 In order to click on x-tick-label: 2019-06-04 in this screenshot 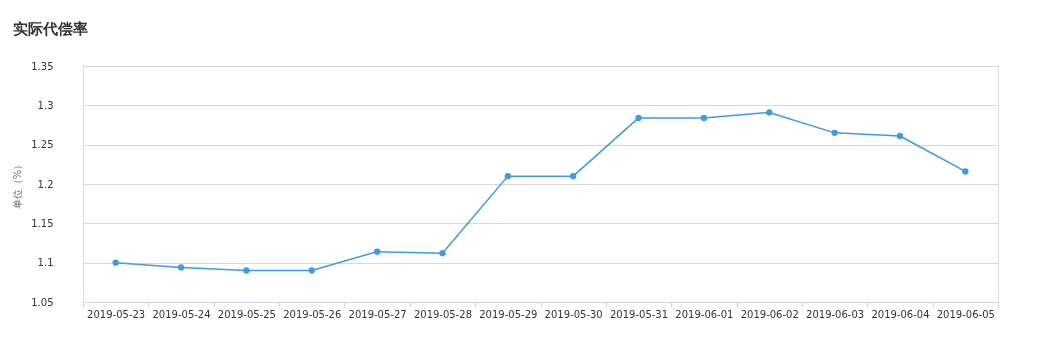, I will do `click(900, 314)`.